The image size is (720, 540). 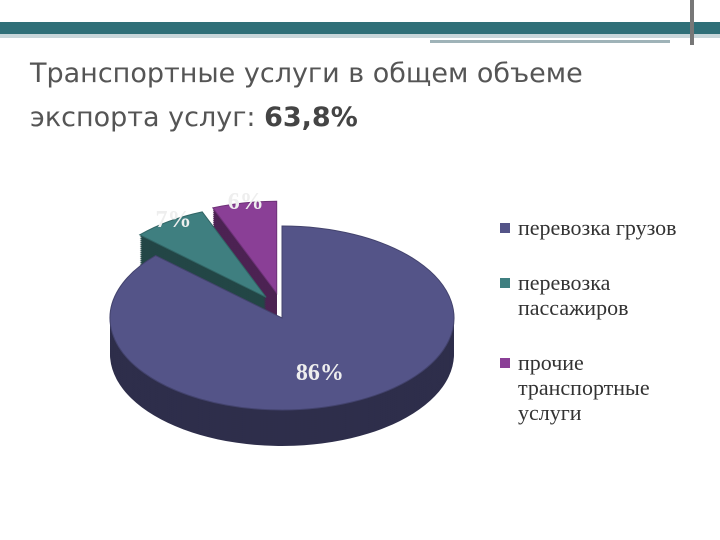 I want to click on value-label: 6%, so click(x=246, y=202).